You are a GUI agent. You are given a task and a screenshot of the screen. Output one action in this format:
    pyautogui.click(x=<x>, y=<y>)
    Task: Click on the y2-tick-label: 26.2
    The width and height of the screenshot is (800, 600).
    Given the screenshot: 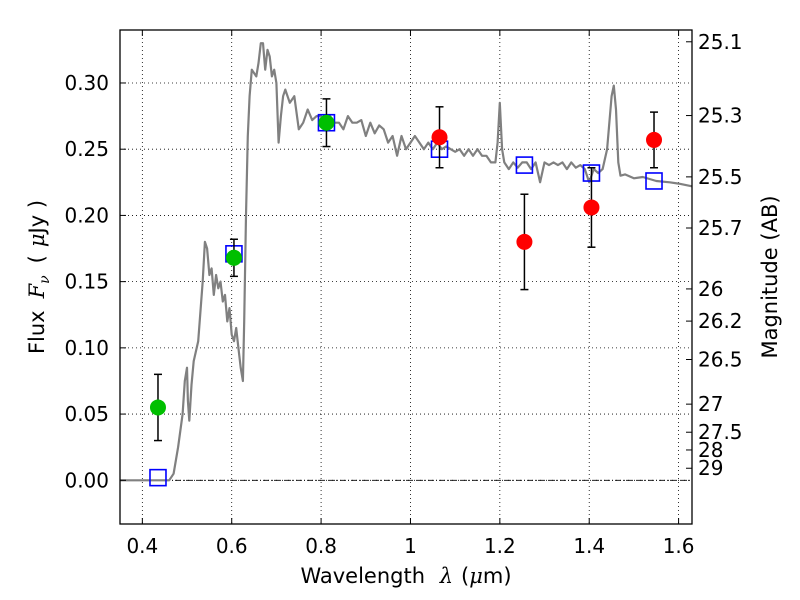 What is the action you would take?
    pyautogui.click(x=720, y=321)
    